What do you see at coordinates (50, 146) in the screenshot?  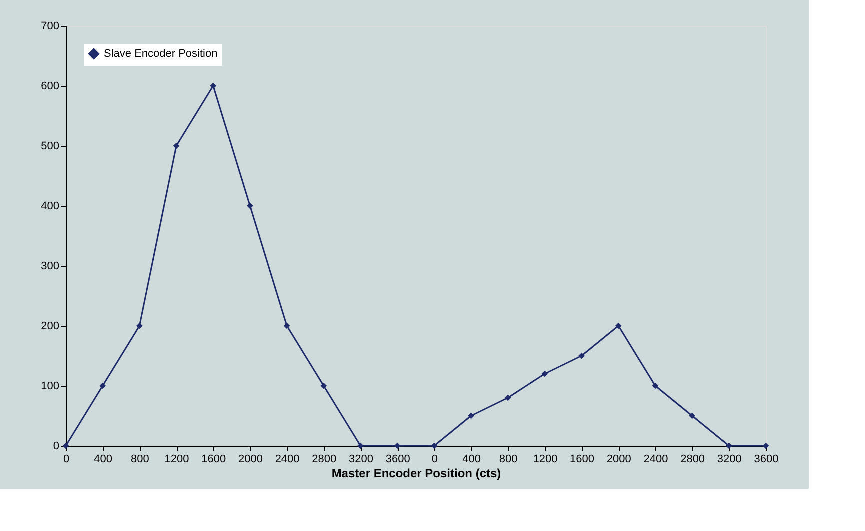 I see `y-tick-label: 500` at bounding box center [50, 146].